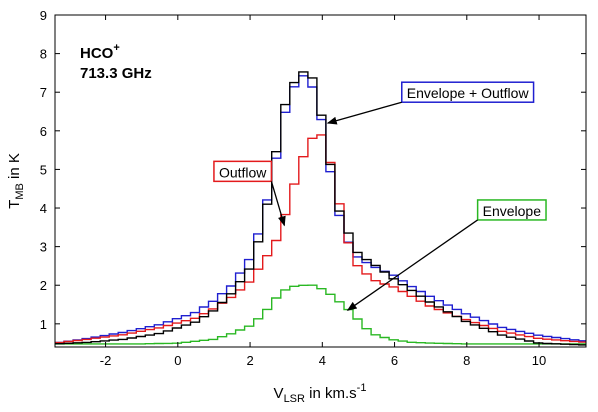  What do you see at coordinates (320, 314) in the screenshot?
I see `series-line-envelope` at bounding box center [320, 314].